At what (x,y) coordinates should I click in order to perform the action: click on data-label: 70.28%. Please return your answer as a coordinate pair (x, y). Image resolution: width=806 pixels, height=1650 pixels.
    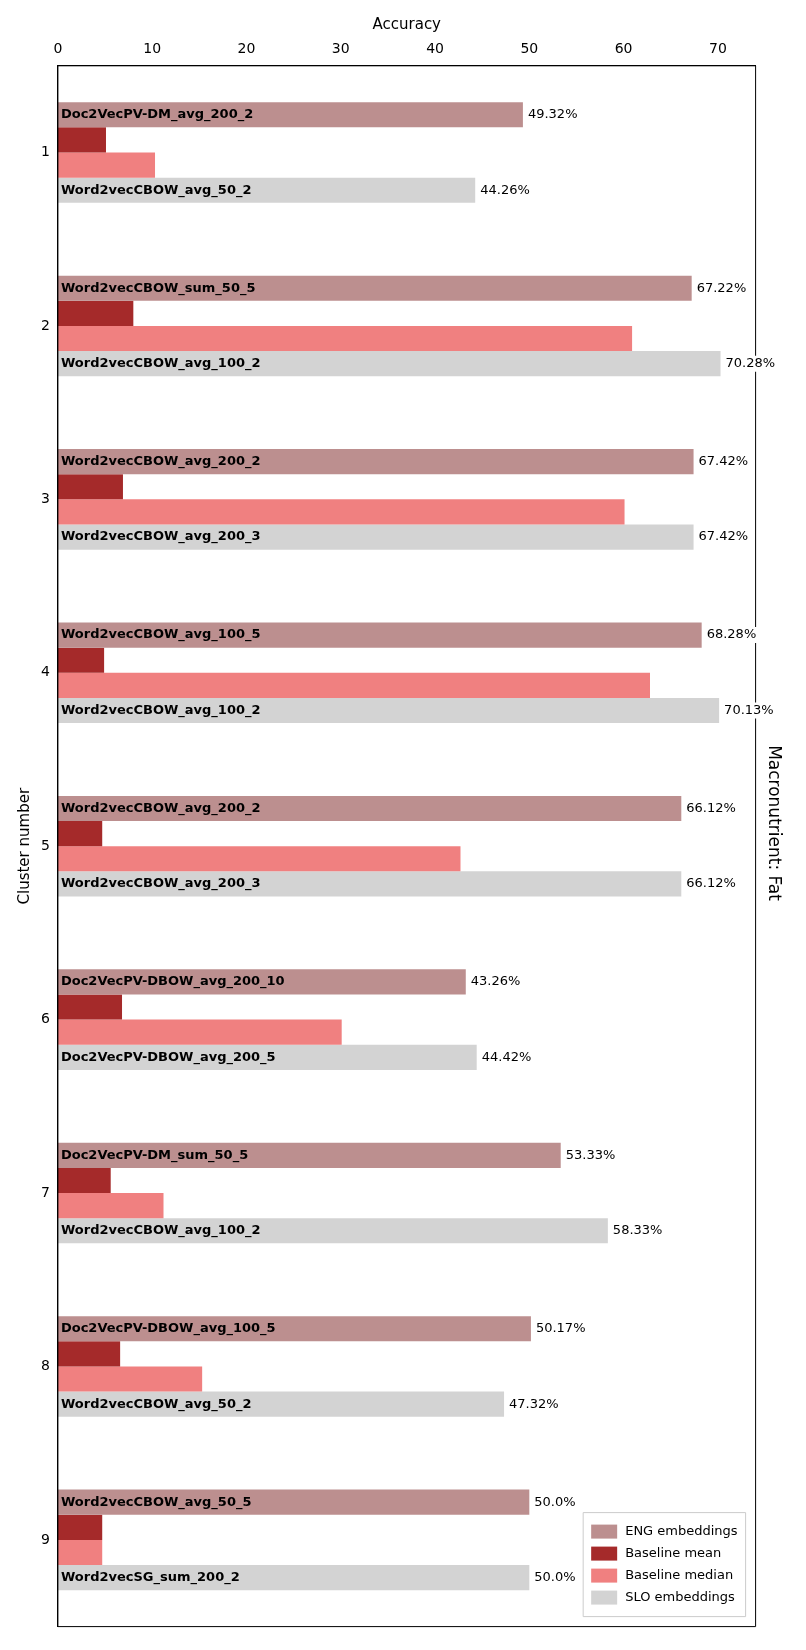
    Looking at the image, I should click on (750, 363).